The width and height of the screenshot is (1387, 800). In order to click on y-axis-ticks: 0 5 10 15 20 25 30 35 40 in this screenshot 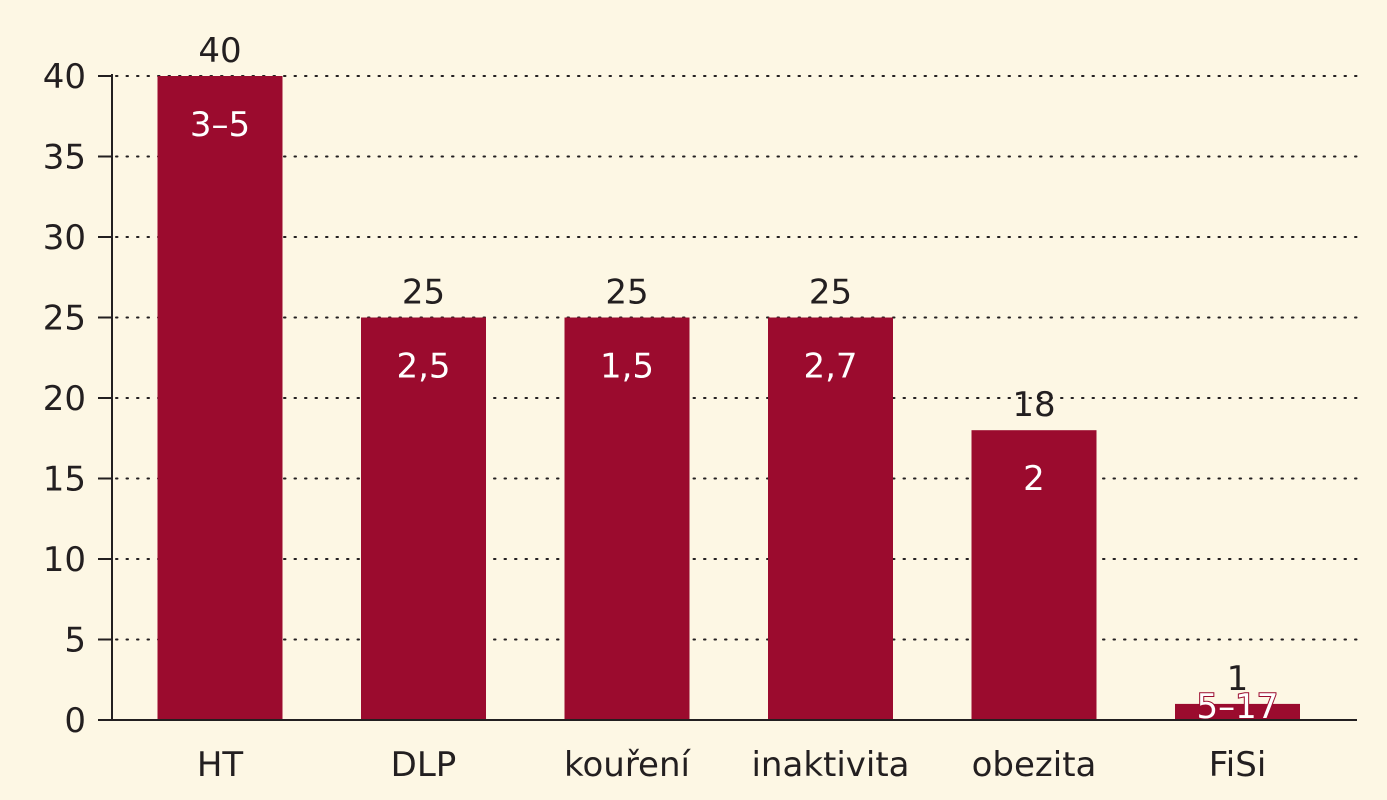, I will do `click(77, 399)`.